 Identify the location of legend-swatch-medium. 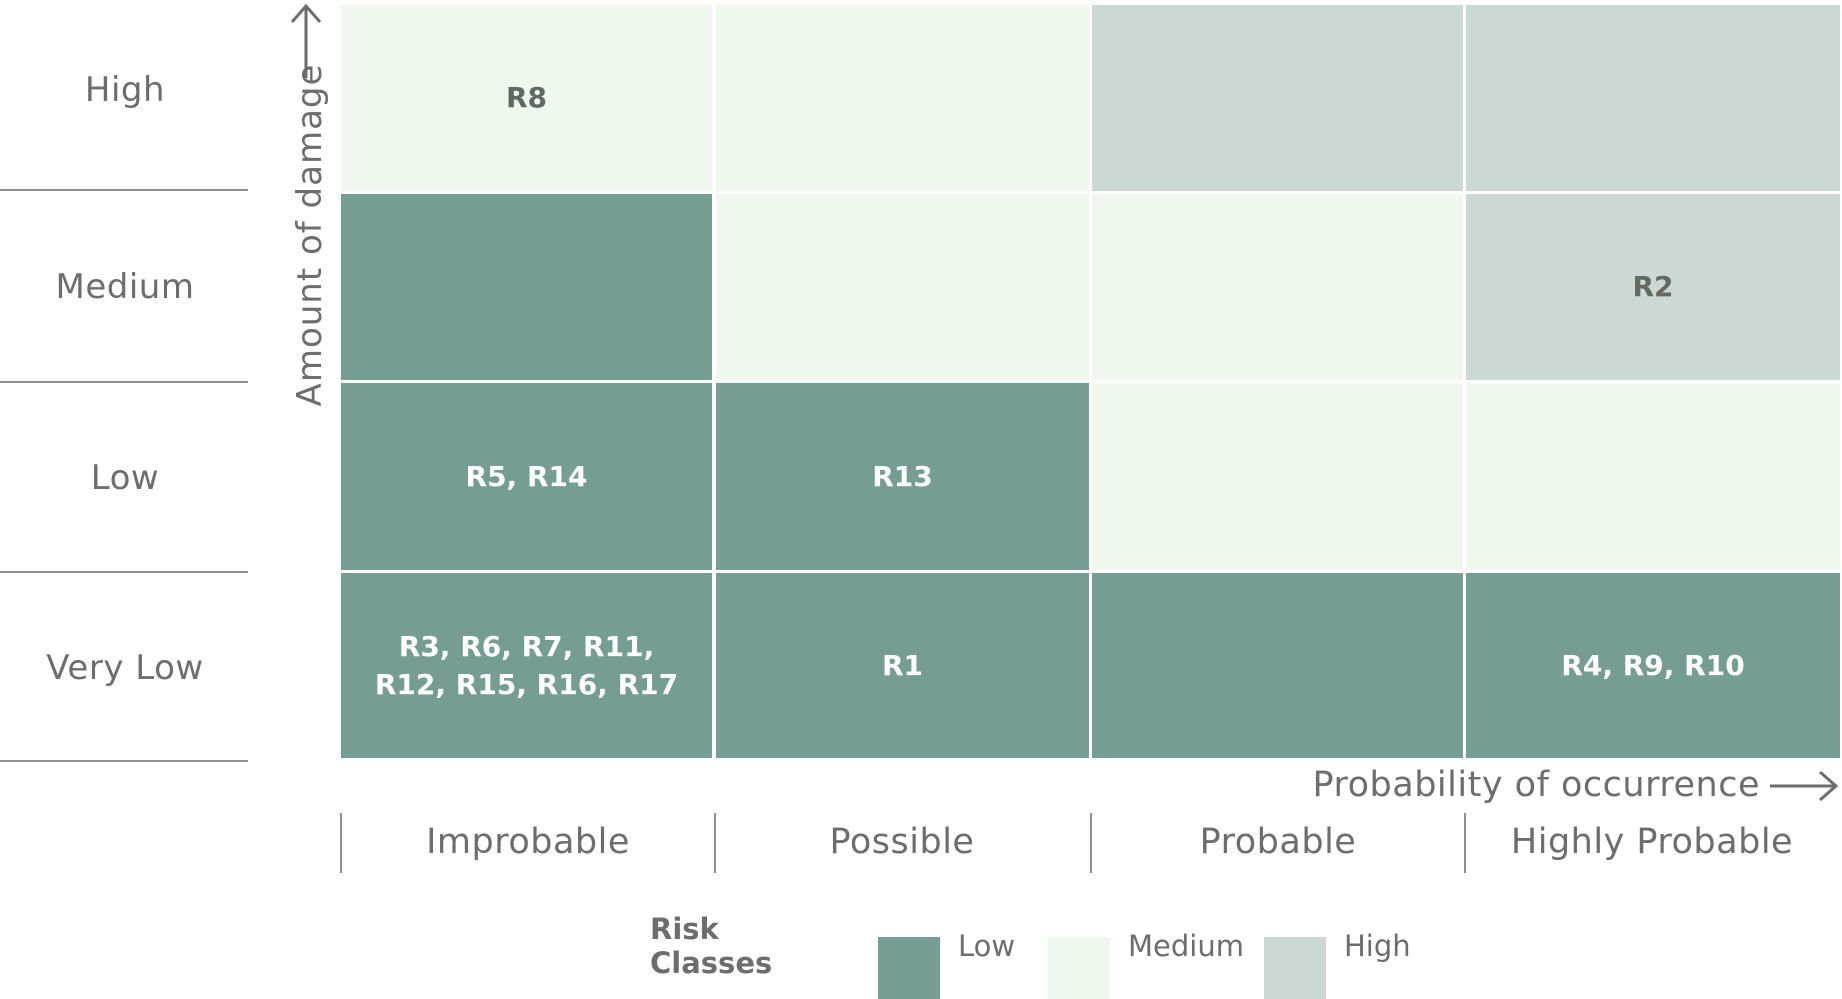
(1079, 968).